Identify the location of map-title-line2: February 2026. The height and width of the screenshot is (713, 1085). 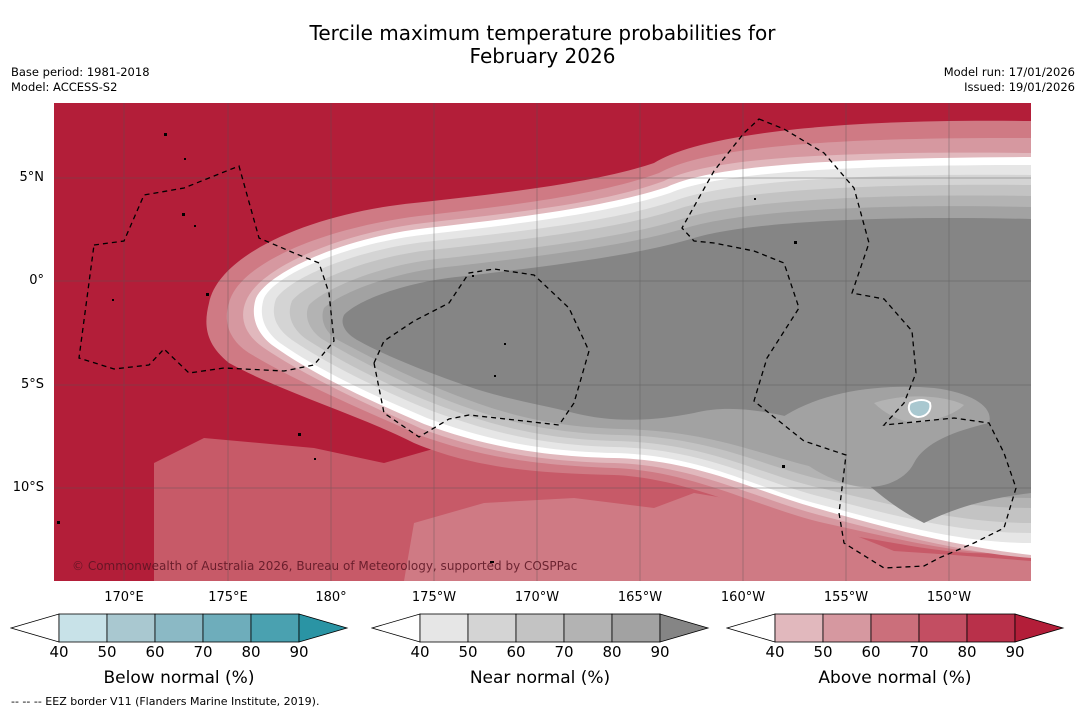
(542, 56).